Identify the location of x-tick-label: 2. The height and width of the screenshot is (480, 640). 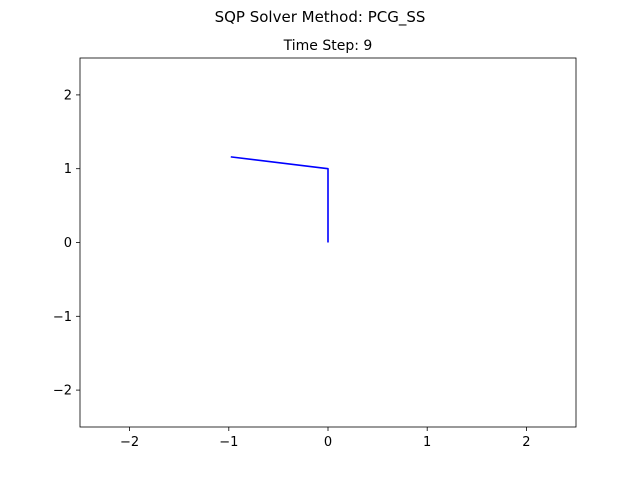
(526, 442).